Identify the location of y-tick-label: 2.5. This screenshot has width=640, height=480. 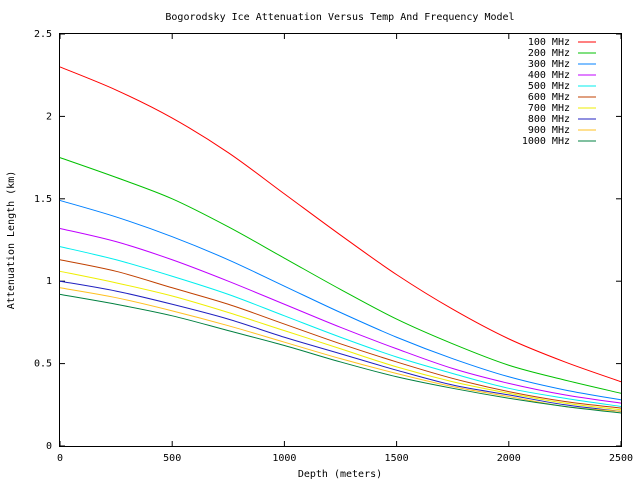
(43, 34).